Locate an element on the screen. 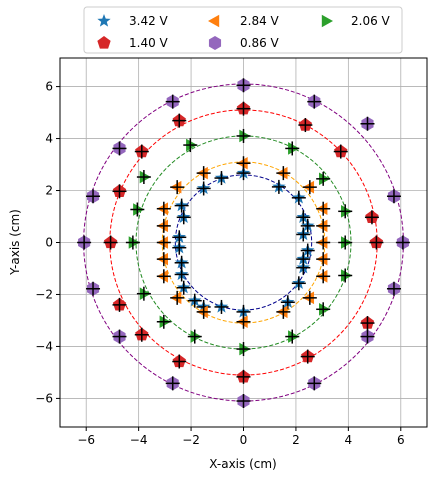 The height and width of the screenshot is (481, 436). x-tick-label: 0 is located at coordinates (244, 440).